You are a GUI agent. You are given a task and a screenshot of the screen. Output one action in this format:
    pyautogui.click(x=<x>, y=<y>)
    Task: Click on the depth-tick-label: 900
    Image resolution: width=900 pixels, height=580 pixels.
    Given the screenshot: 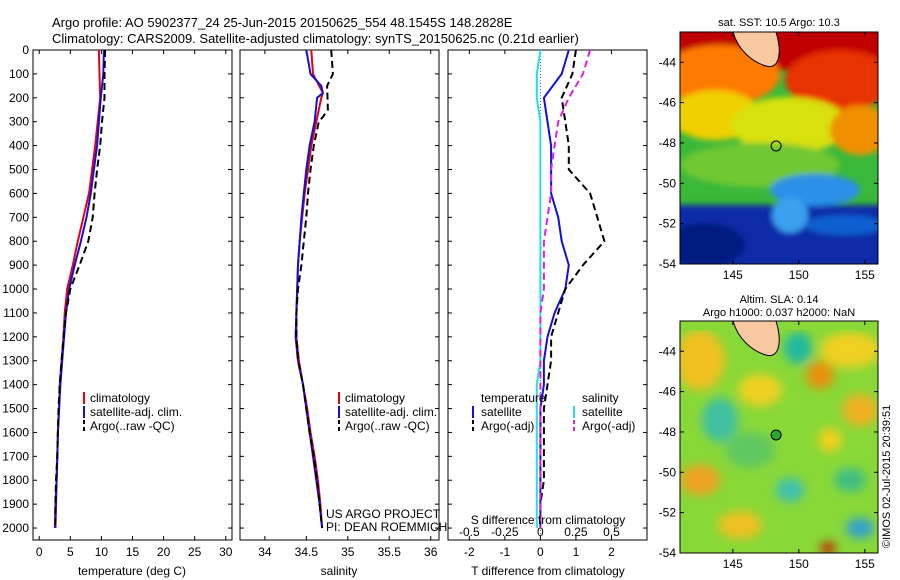 What is the action you would take?
    pyautogui.click(x=19, y=265)
    